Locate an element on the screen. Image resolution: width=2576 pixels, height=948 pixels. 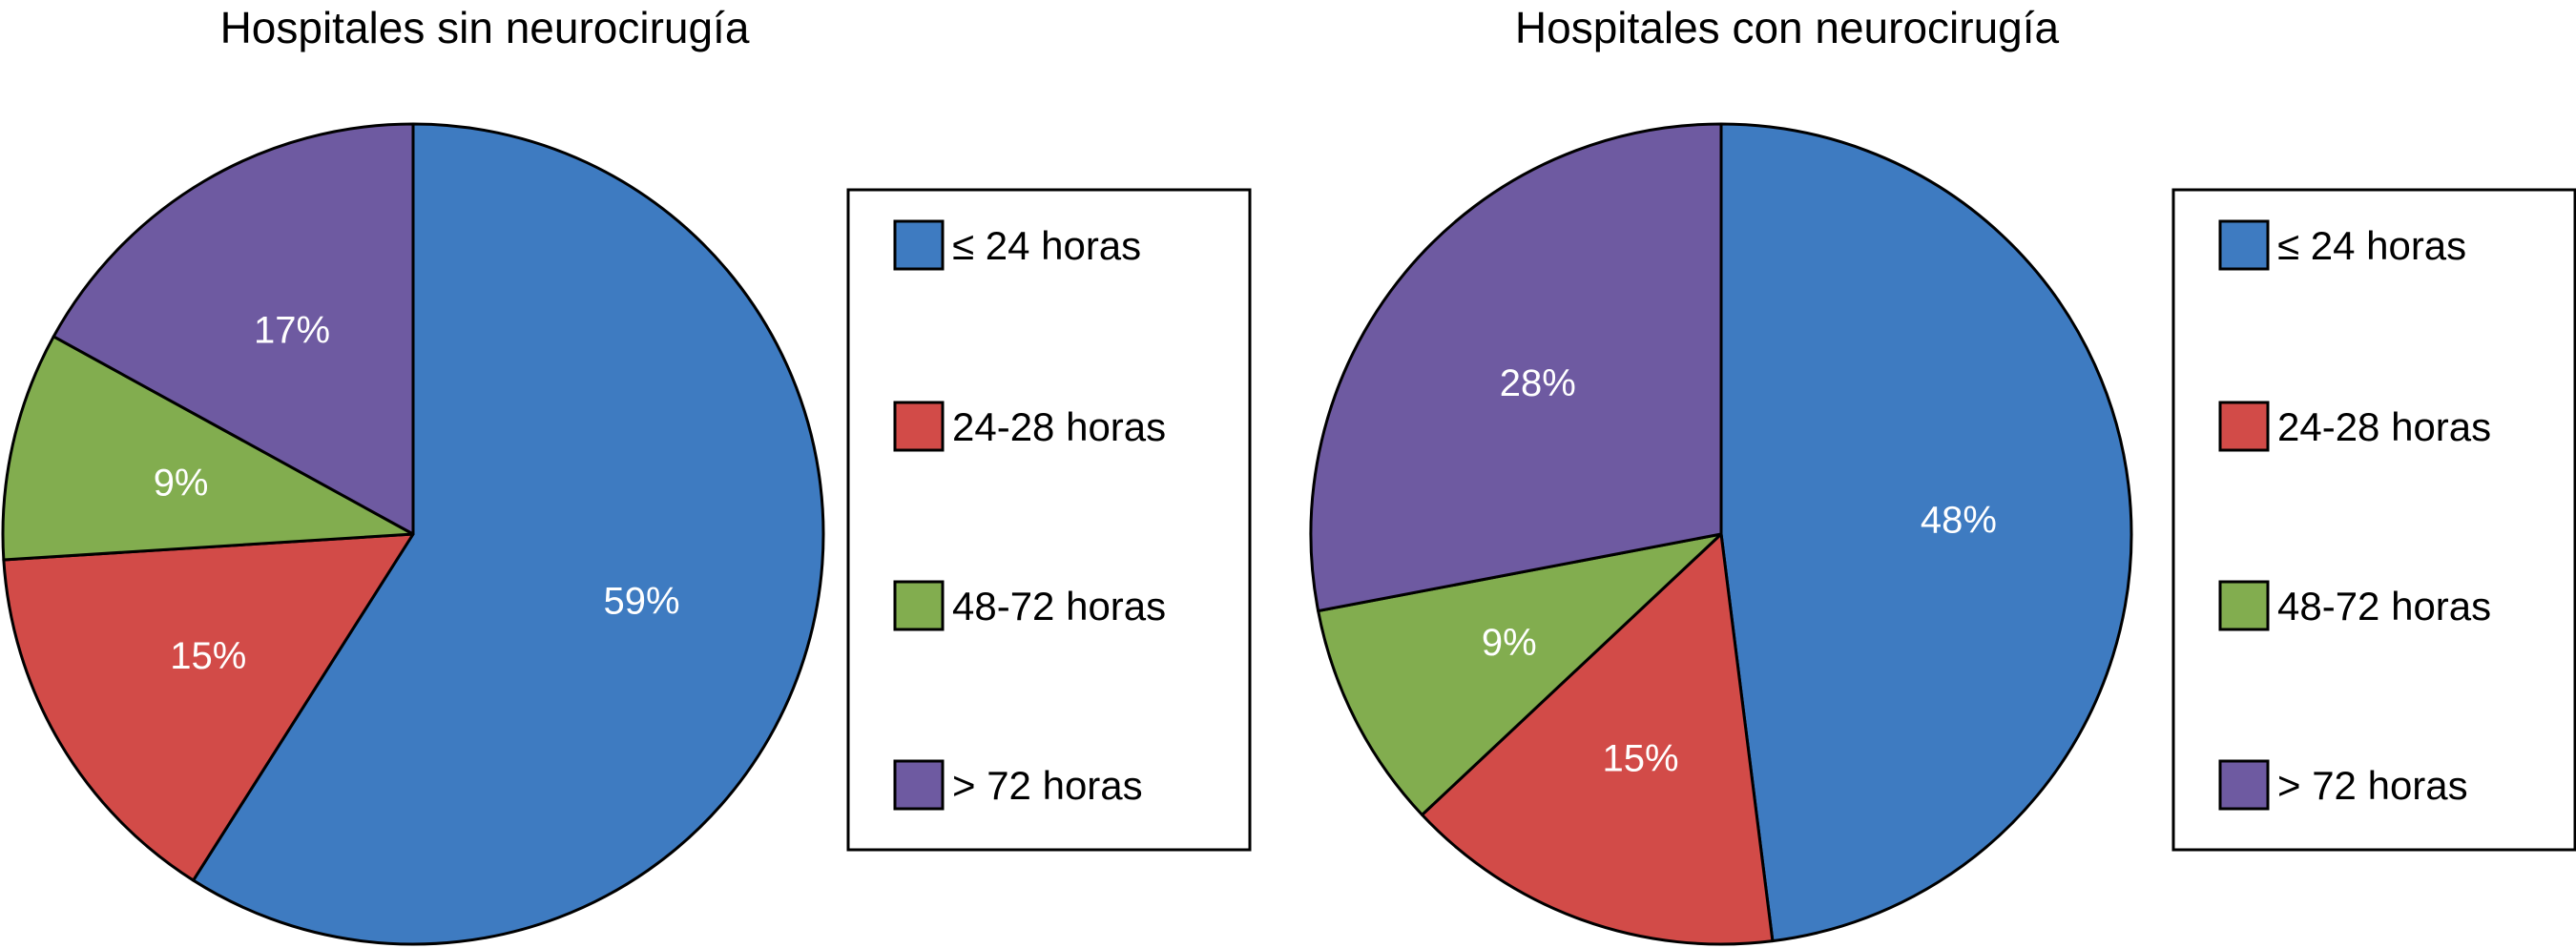
slice-label-le-24: 48% is located at coordinates (1959, 520).